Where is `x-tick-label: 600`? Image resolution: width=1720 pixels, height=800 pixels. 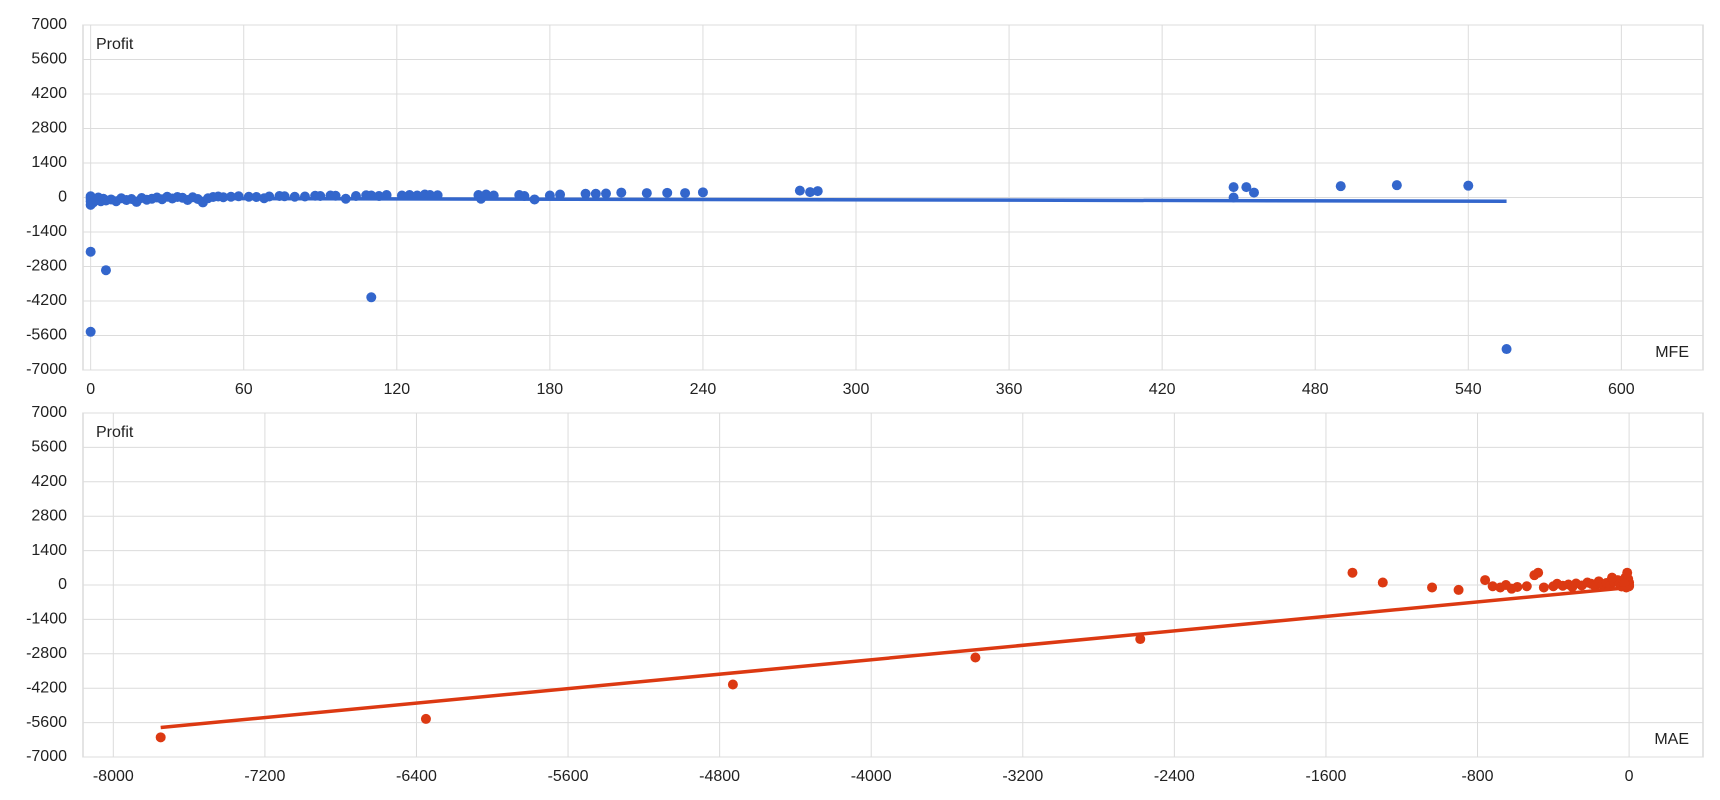
x-tick-label: 600 is located at coordinates (1621, 389).